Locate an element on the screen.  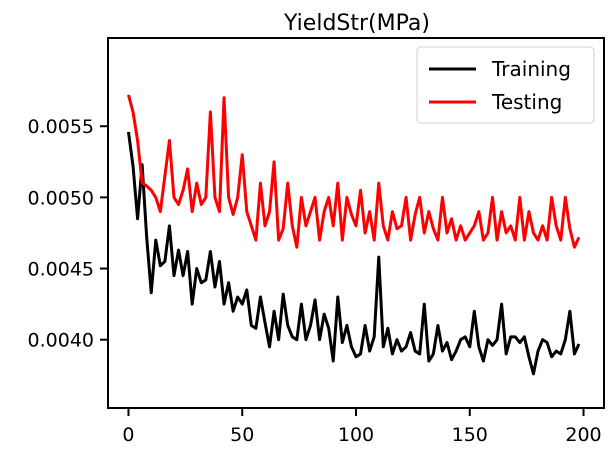
x-tick-label: 200 is located at coordinates (583, 435).